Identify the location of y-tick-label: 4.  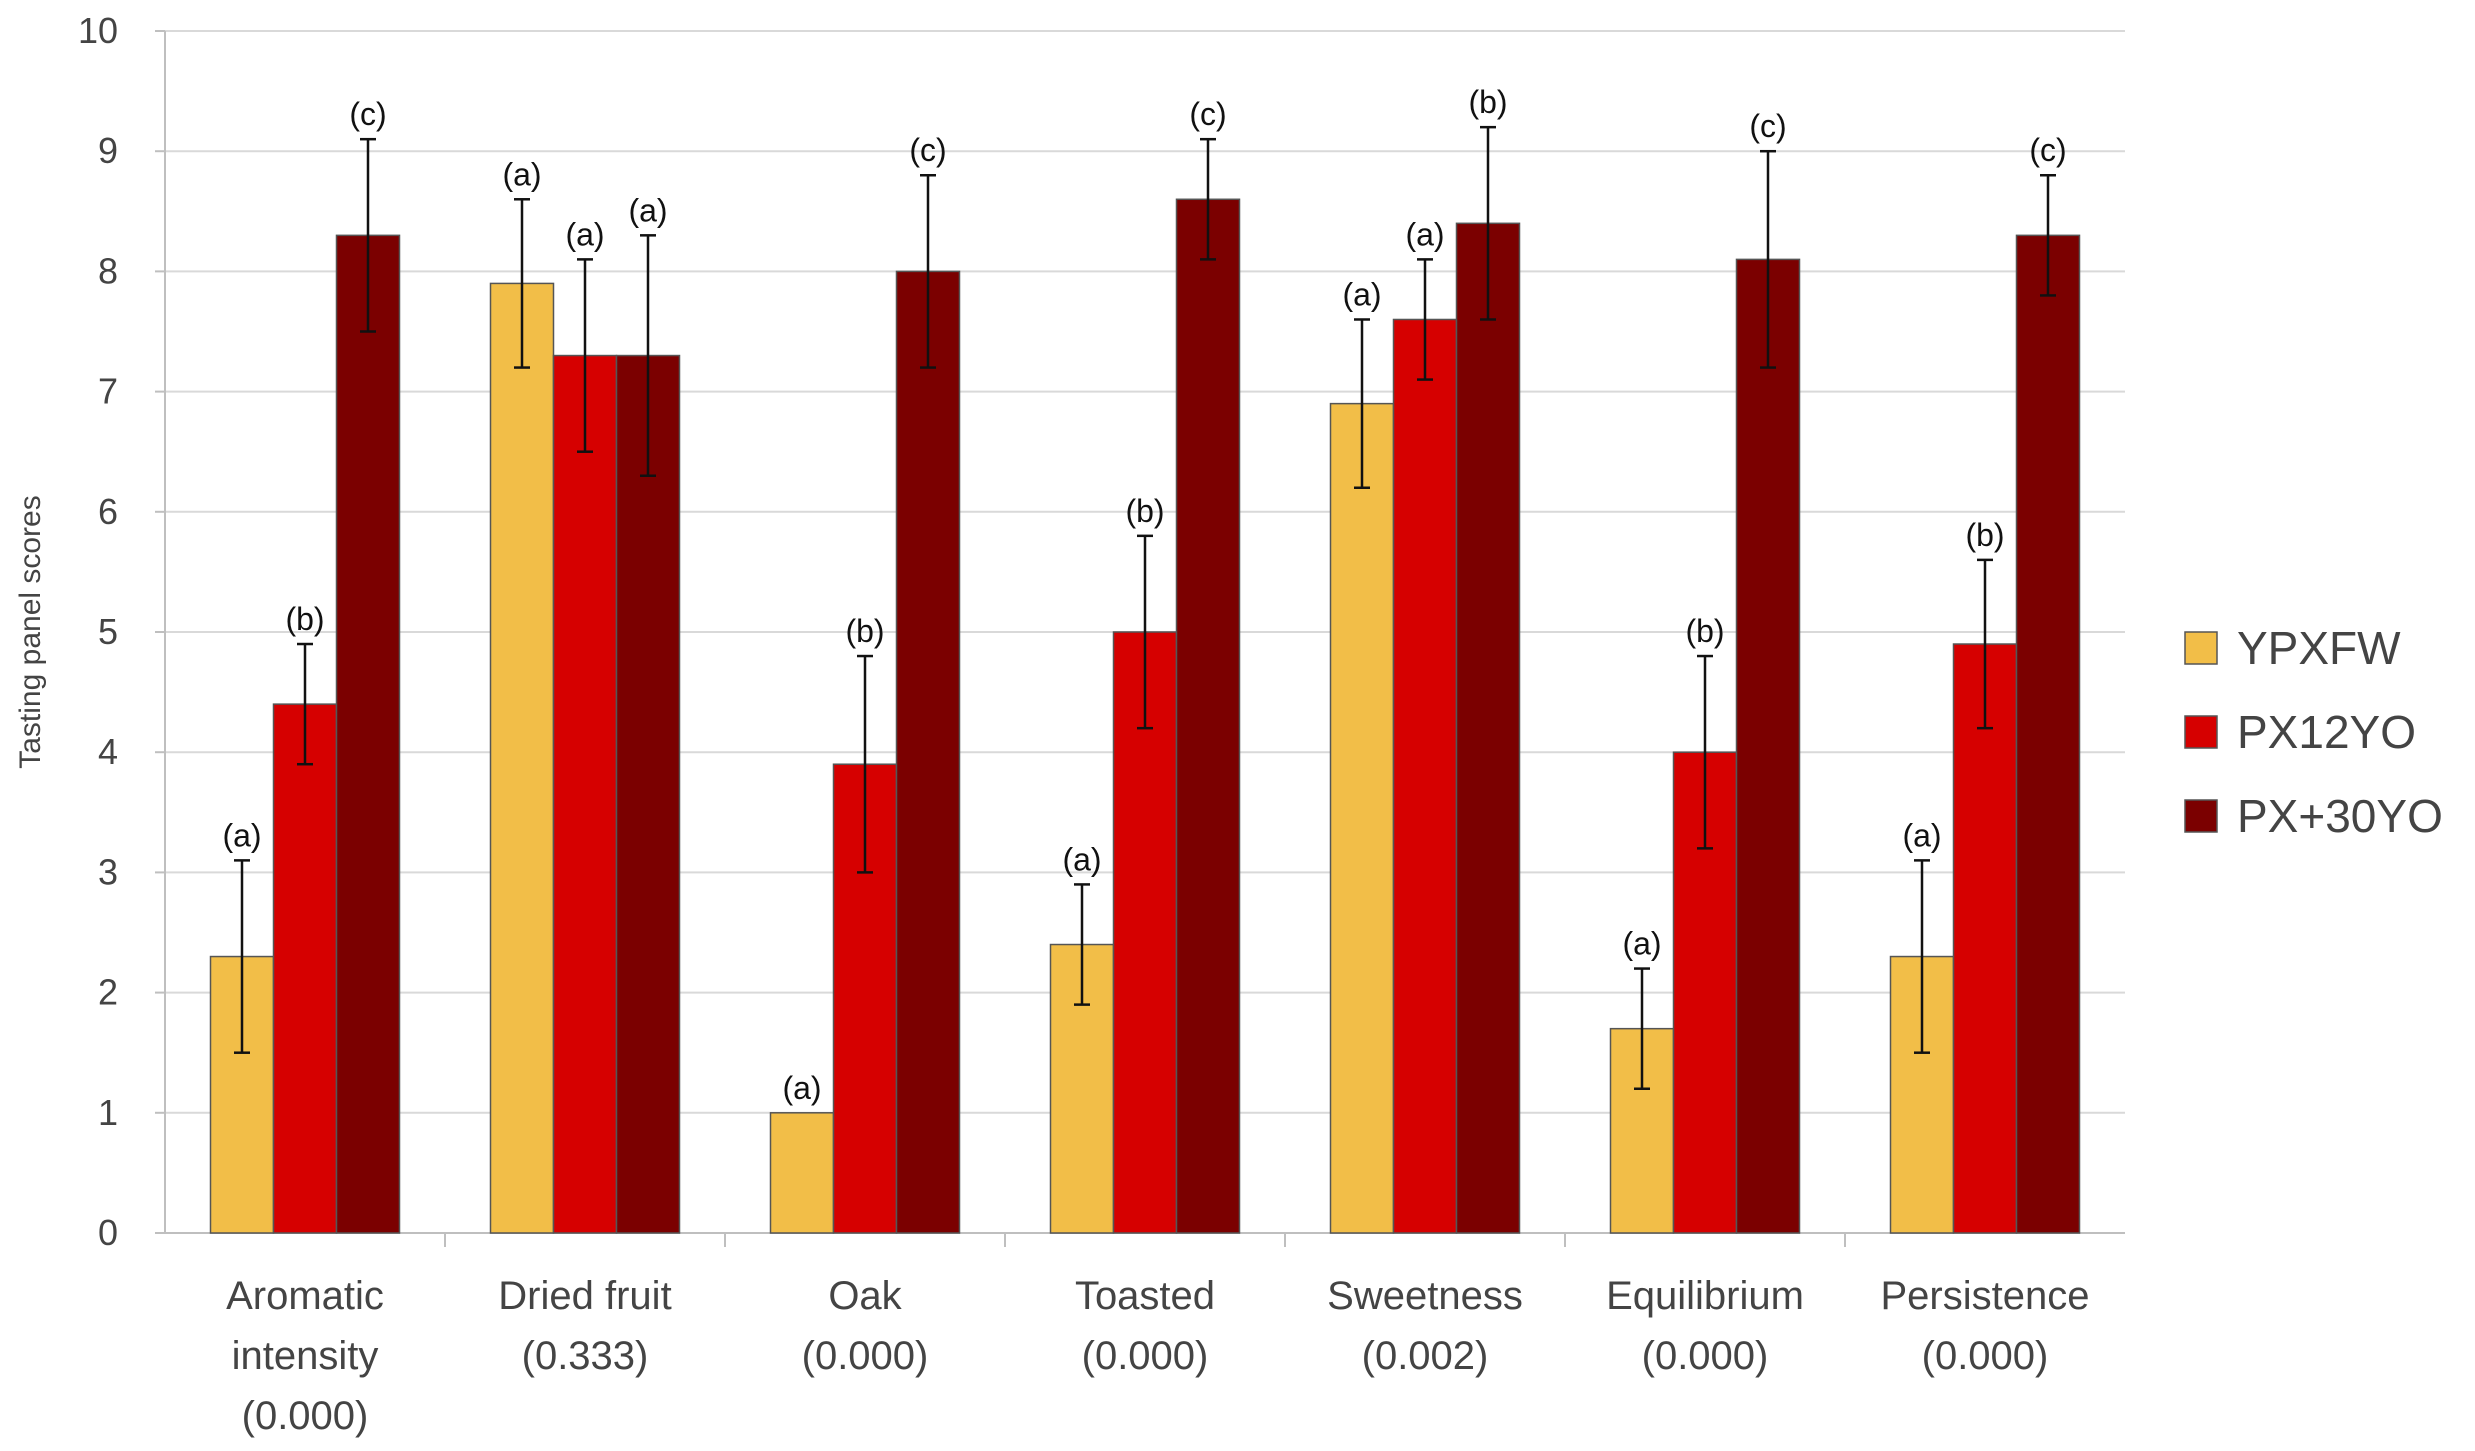
(108, 751).